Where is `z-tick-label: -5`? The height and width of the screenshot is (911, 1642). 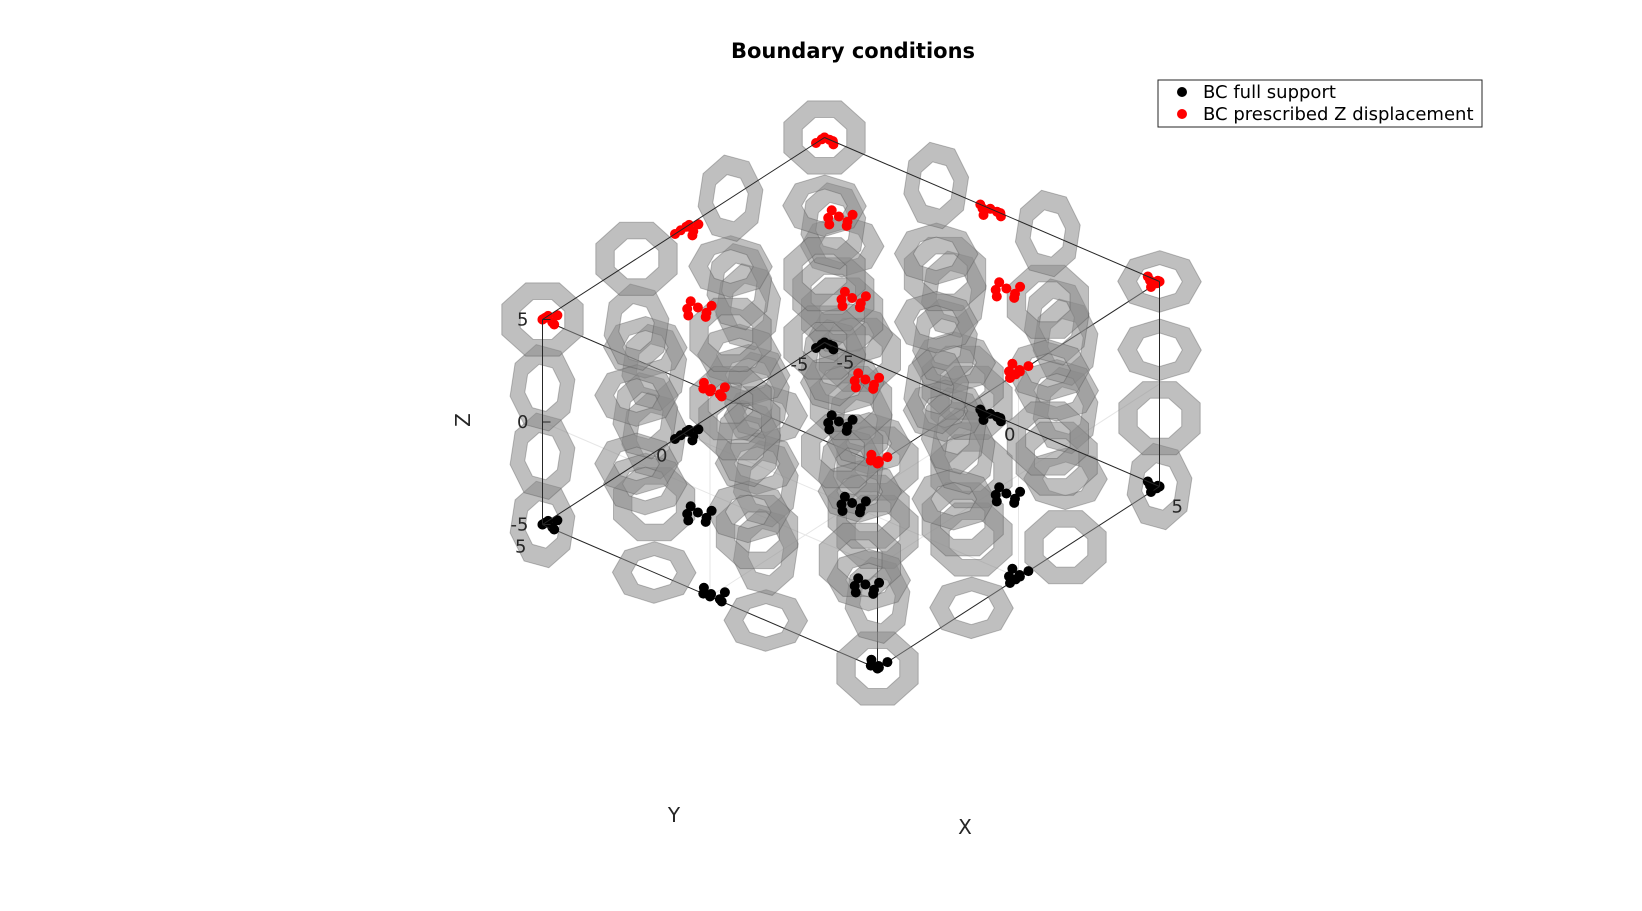
z-tick-label: -5 is located at coordinates (520, 525).